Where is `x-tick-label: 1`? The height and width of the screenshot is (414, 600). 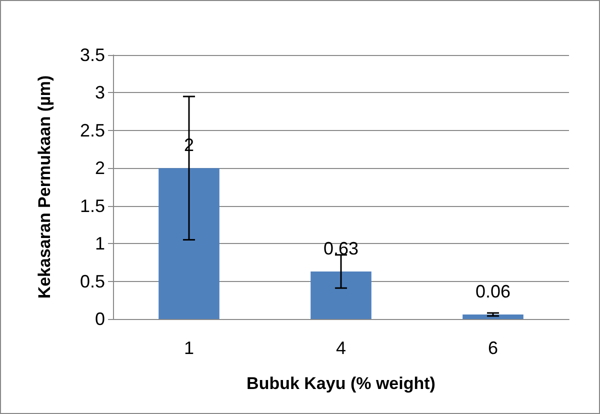 x-tick-label: 1 is located at coordinates (189, 348).